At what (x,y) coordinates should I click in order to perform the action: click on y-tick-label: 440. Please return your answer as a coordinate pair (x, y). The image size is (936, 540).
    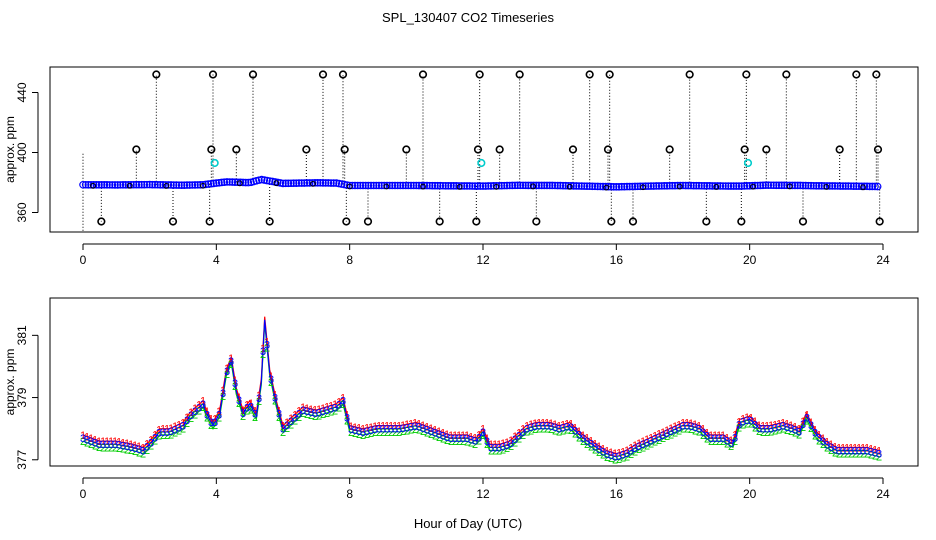
    Looking at the image, I should click on (22, 92).